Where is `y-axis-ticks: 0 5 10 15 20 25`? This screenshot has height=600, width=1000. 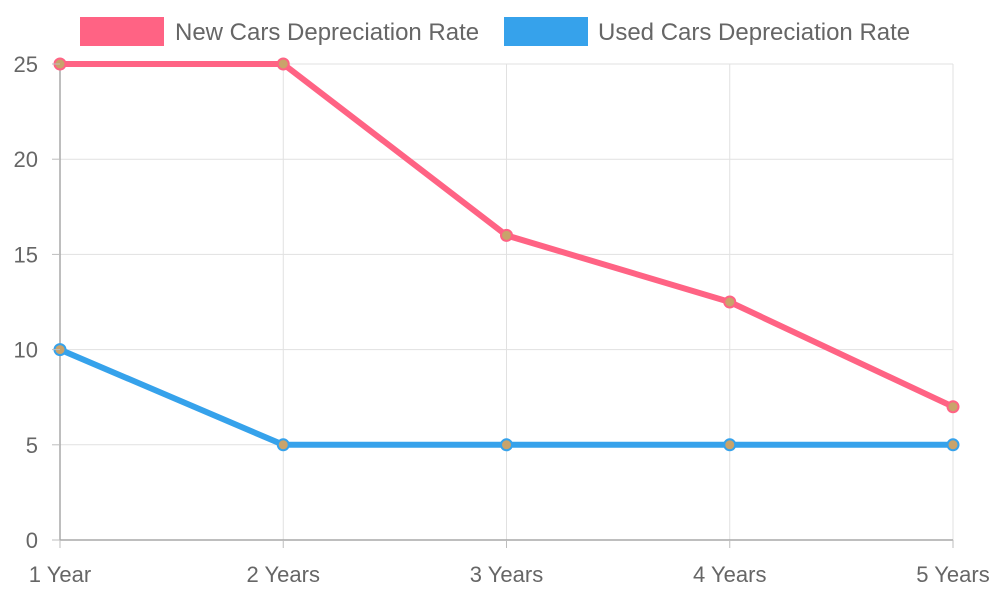
y-axis-ticks: 0 5 10 15 20 25 is located at coordinates (37, 302).